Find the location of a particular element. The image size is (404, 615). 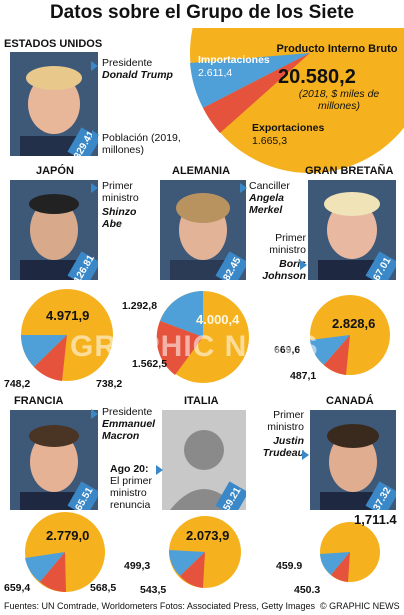

italy-note: El primer ministro renuncia is located at coordinates (131, 493).